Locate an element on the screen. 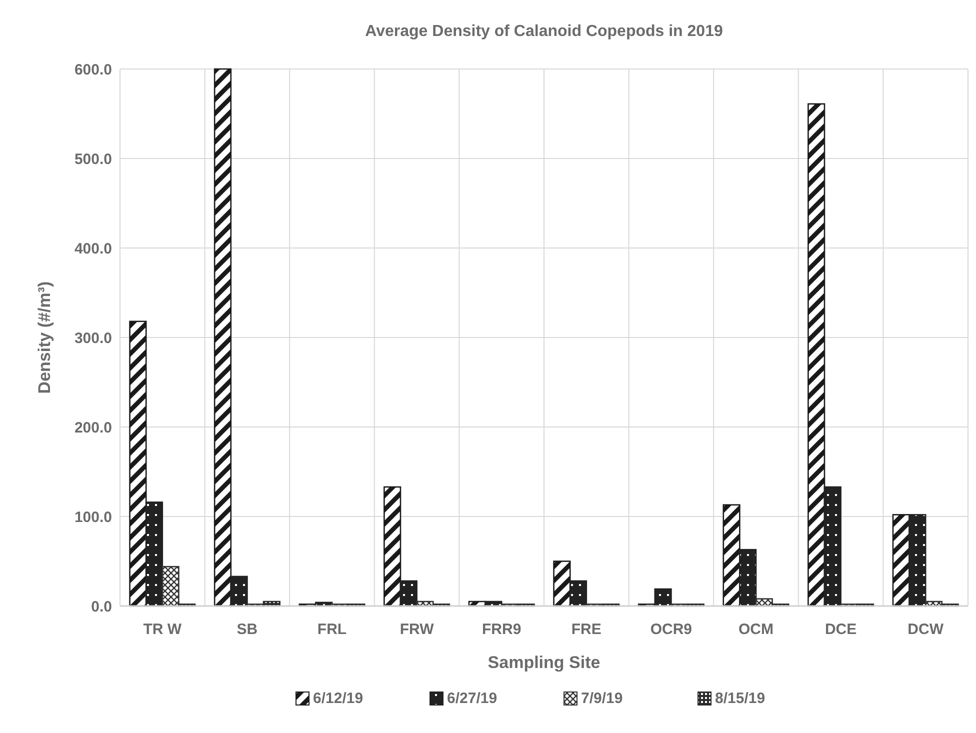  x-tick-label: FRR9 is located at coordinates (502, 629).